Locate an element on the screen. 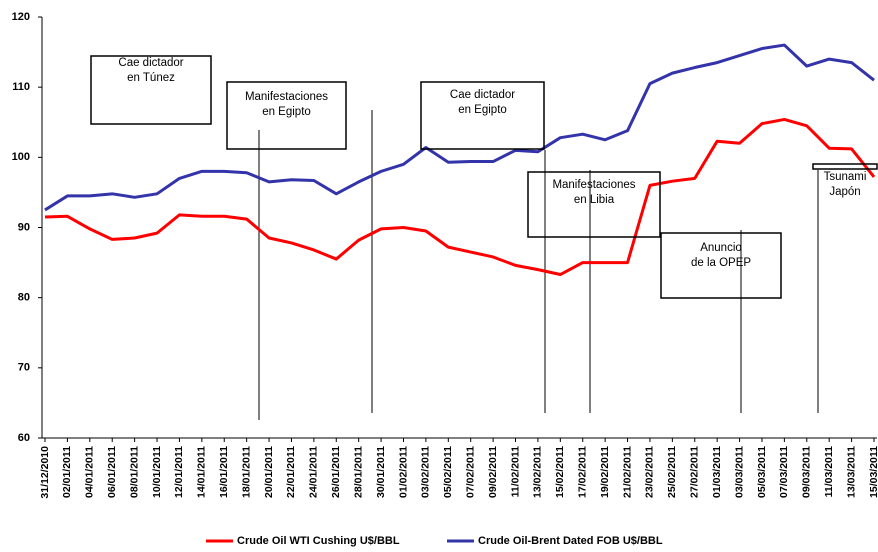 This screenshot has width=878, height=552. y-tick-label: 110 is located at coordinates (21, 87).